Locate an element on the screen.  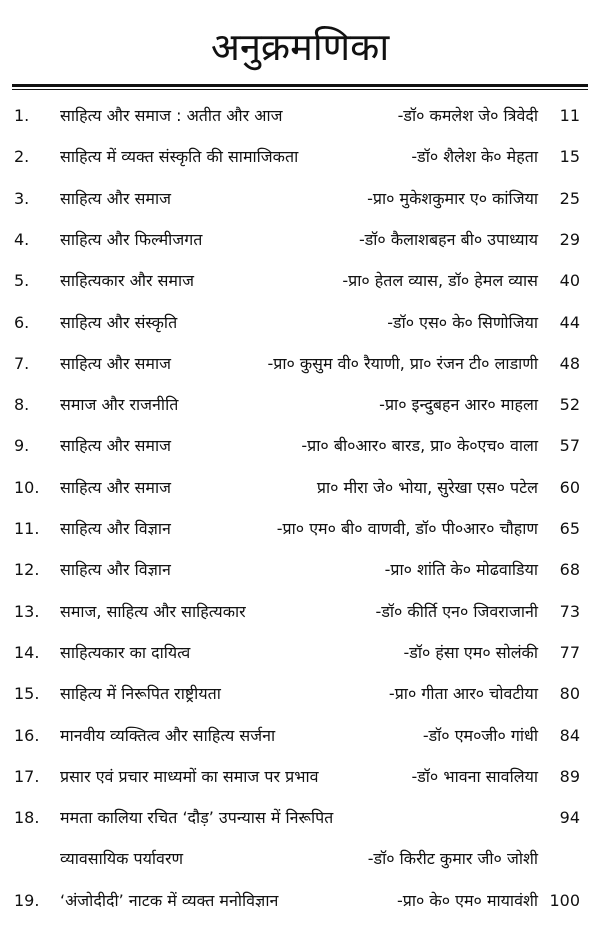
entry-number: 19. is located at coordinates (27, 900).